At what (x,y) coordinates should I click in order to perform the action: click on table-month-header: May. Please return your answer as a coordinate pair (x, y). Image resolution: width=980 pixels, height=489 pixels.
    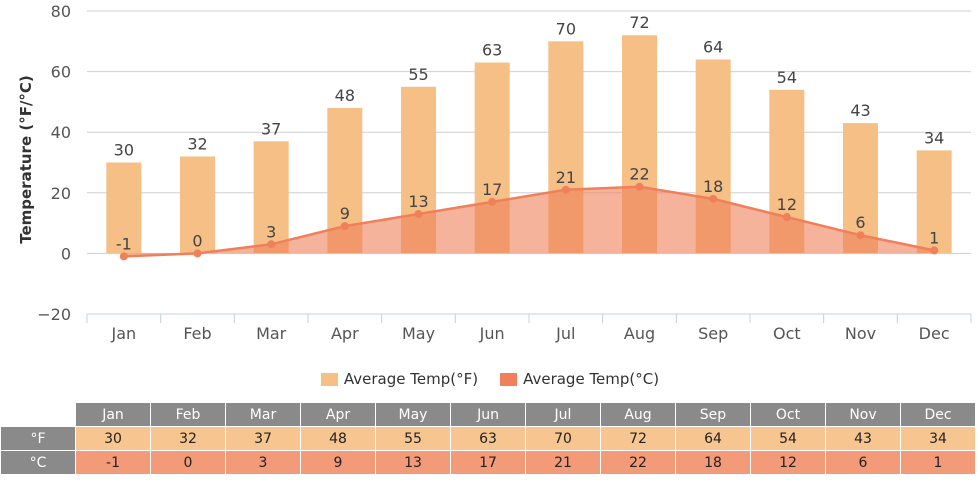
    Looking at the image, I should click on (413, 414).